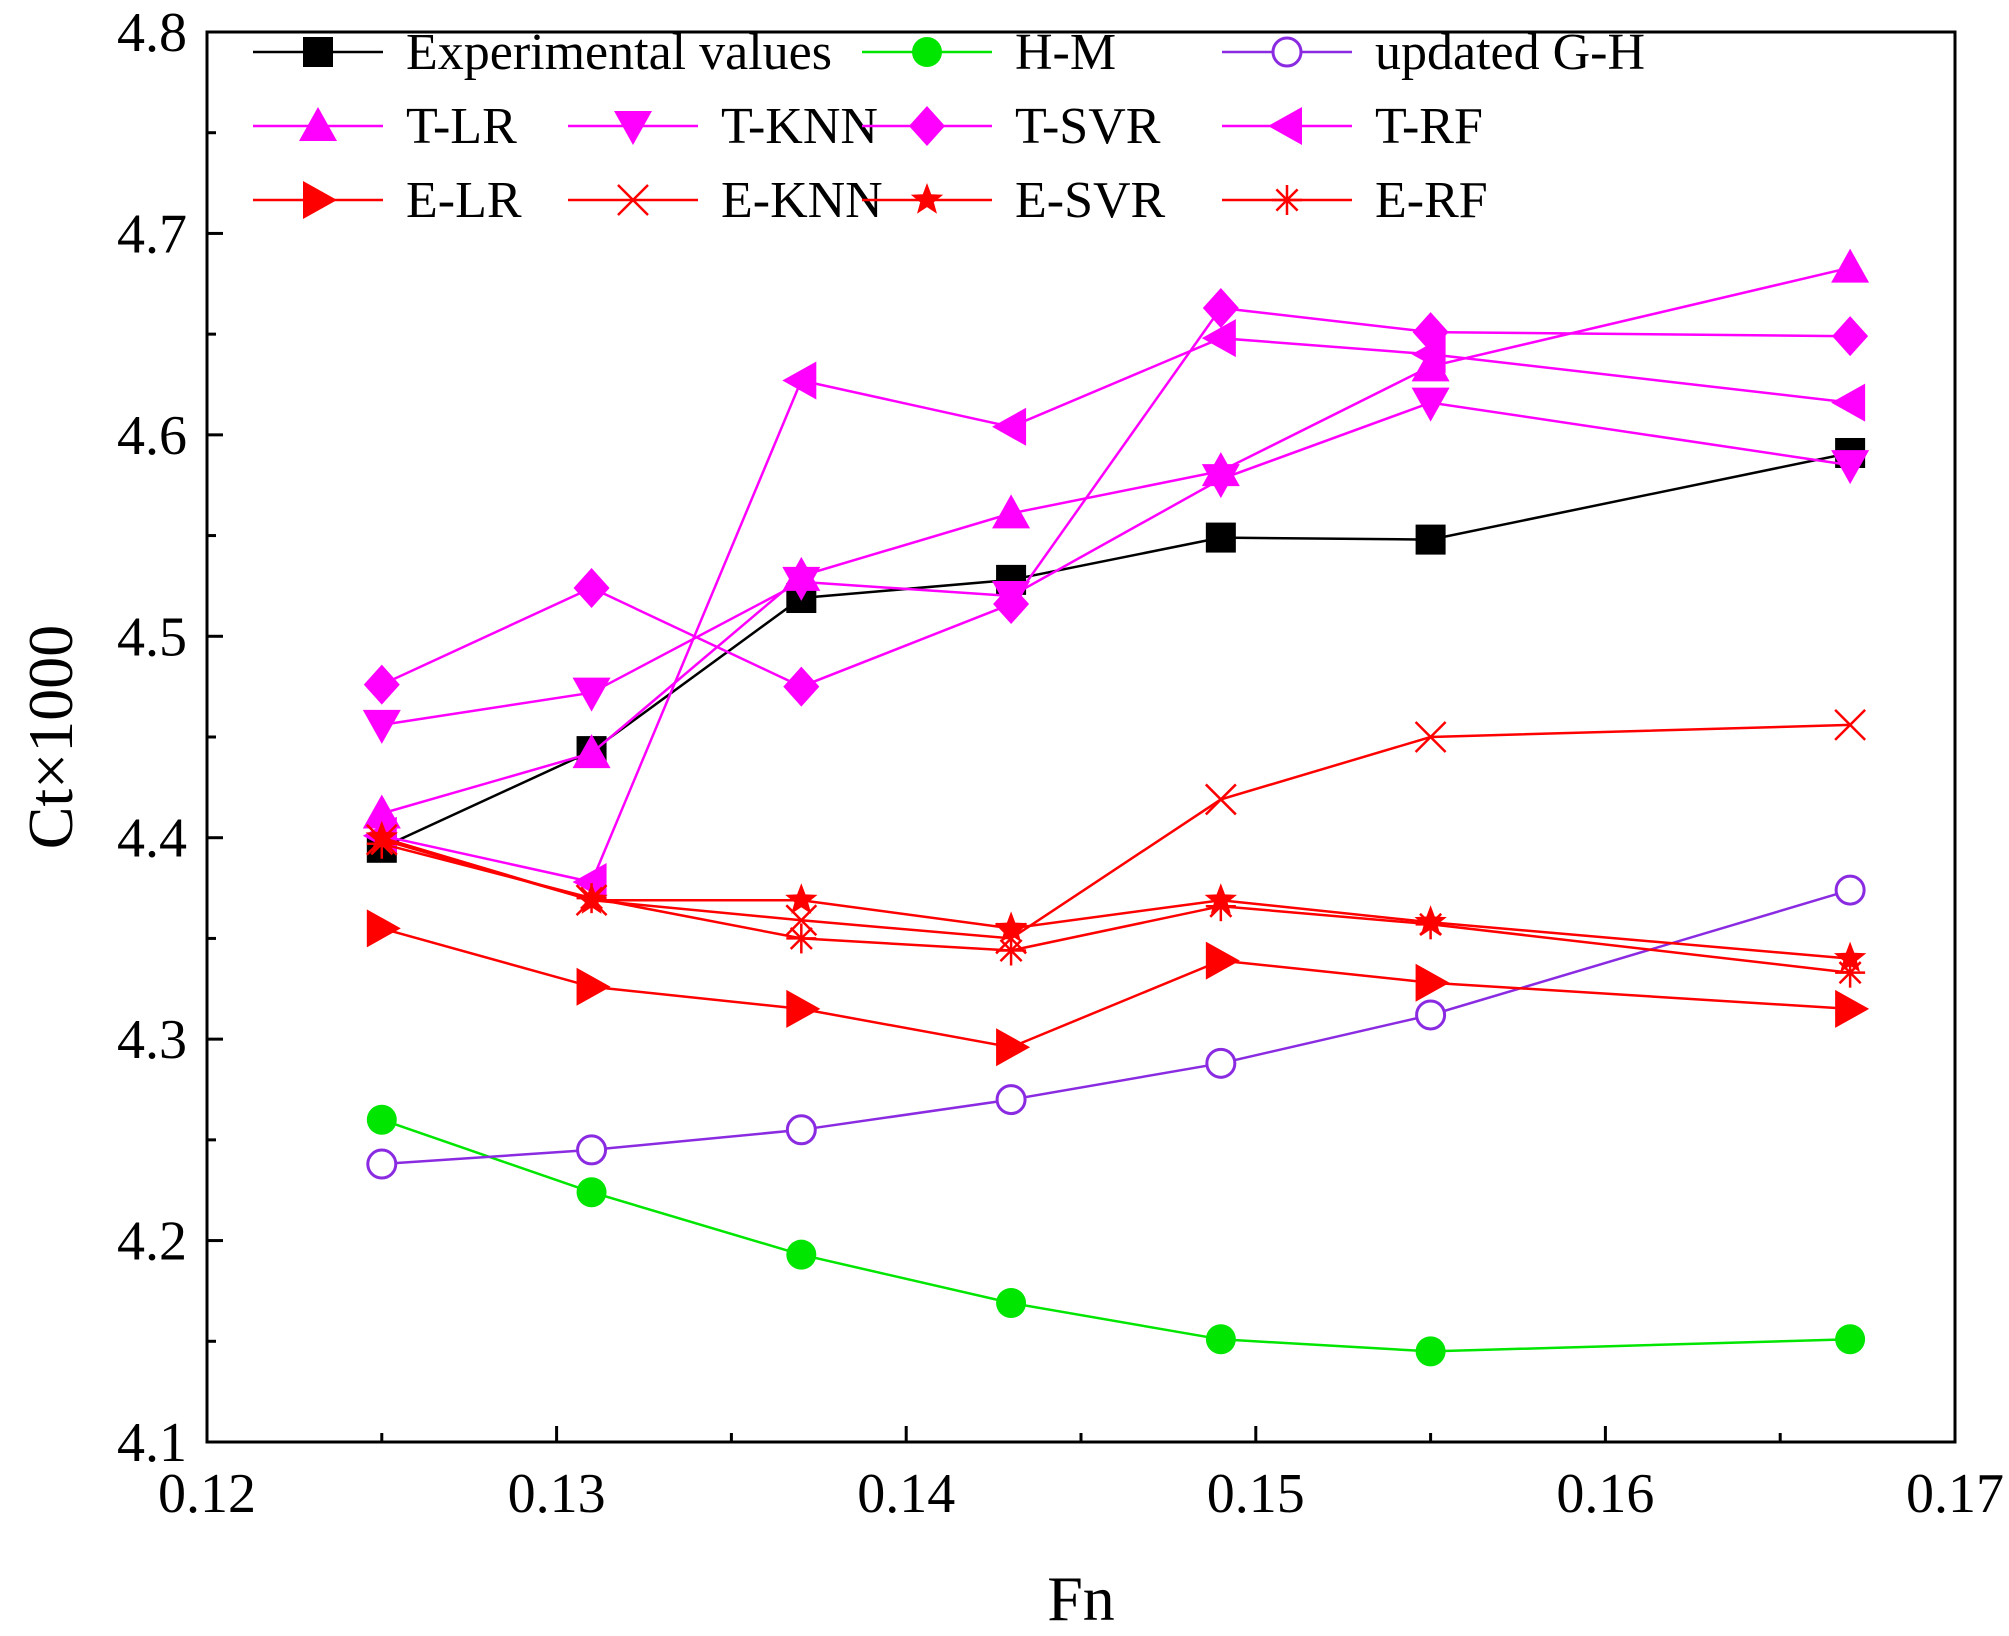 The height and width of the screenshot is (1636, 2009). I want to click on y-tick-label: 4.8, so click(152, 33).